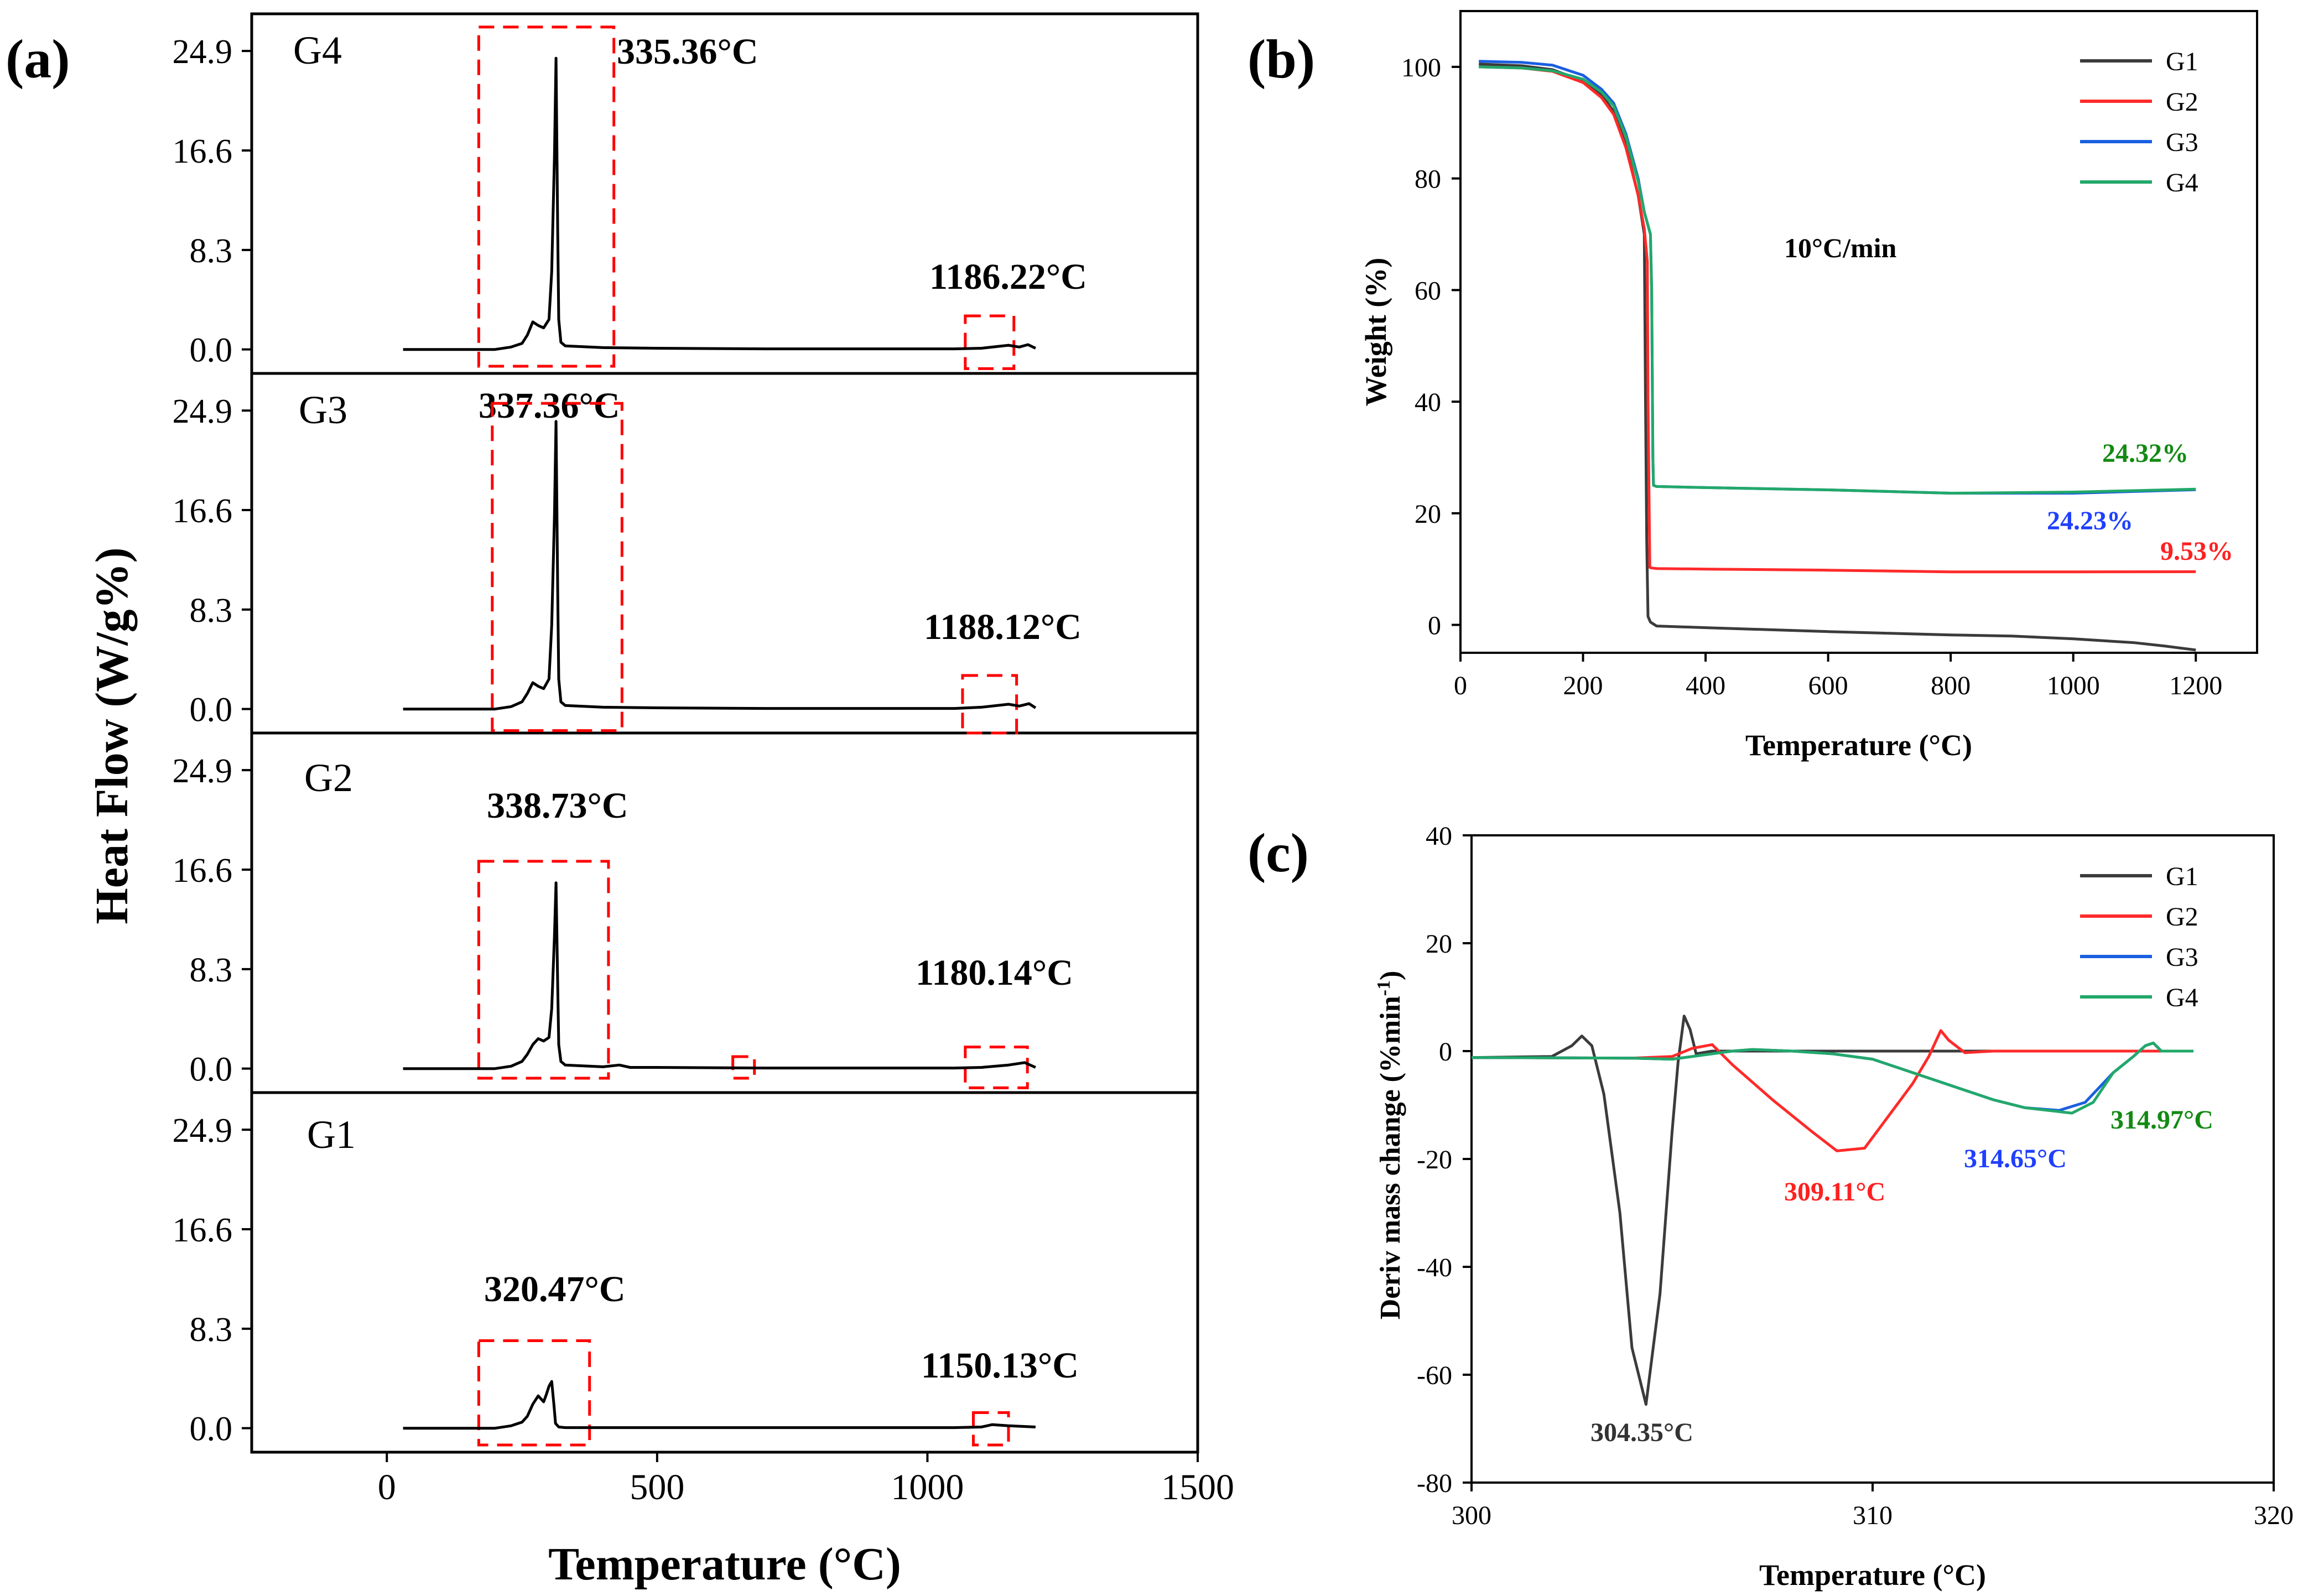 This screenshot has height=1596, width=2303. What do you see at coordinates (1837, 280) in the screenshot?
I see `series-line-b-g4` at bounding box center [1837, 280].